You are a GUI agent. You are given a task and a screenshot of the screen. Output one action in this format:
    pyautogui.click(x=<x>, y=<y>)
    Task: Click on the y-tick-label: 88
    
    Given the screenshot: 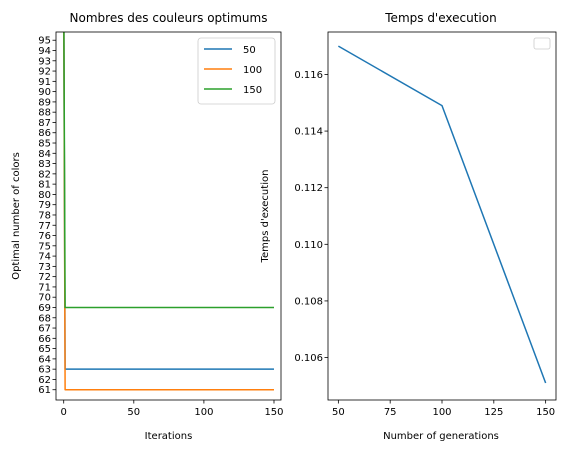 What is the action you would take?
    pyautogui.click(x=44, y=113)
    